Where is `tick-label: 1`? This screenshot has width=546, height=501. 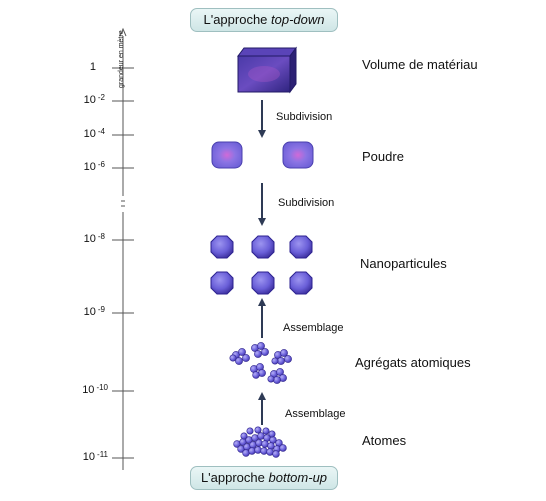
tick-label: 1 is located at coordinates (92, 67).